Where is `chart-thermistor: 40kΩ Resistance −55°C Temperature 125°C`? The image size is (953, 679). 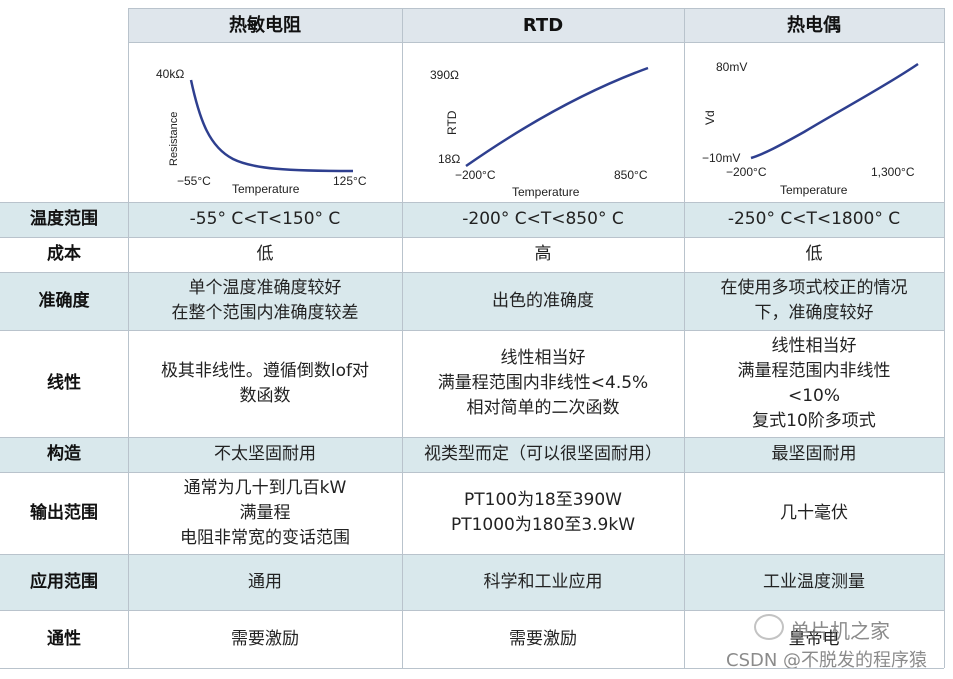 chart-thermistor: 40kΩ Resistance −55°C Temperature 125°C is located at coordinates (265, 122).